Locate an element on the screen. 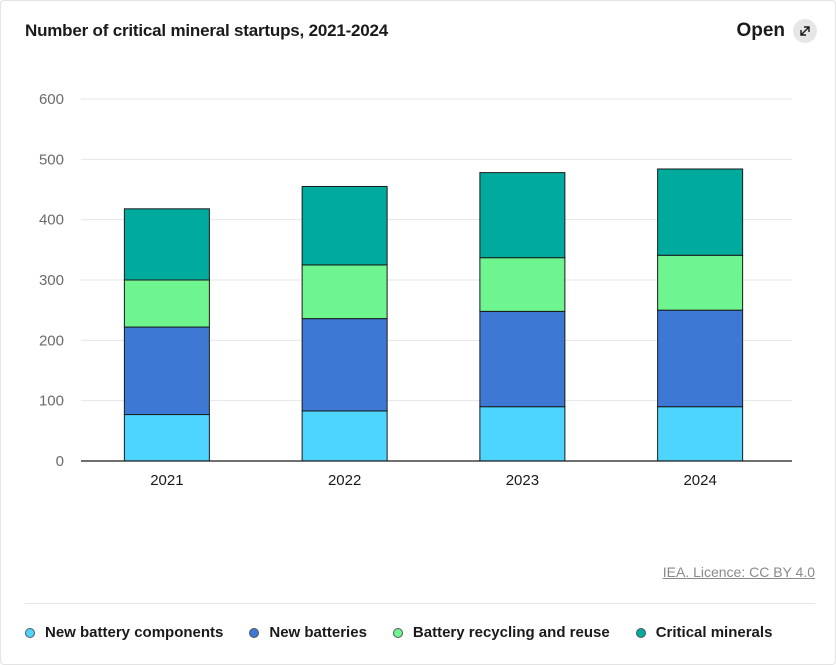 The height and width of the screenshot is (665, 836). x-axis-ticks: 2021 2022 2023 2024 is located at coordinates (433, 480).